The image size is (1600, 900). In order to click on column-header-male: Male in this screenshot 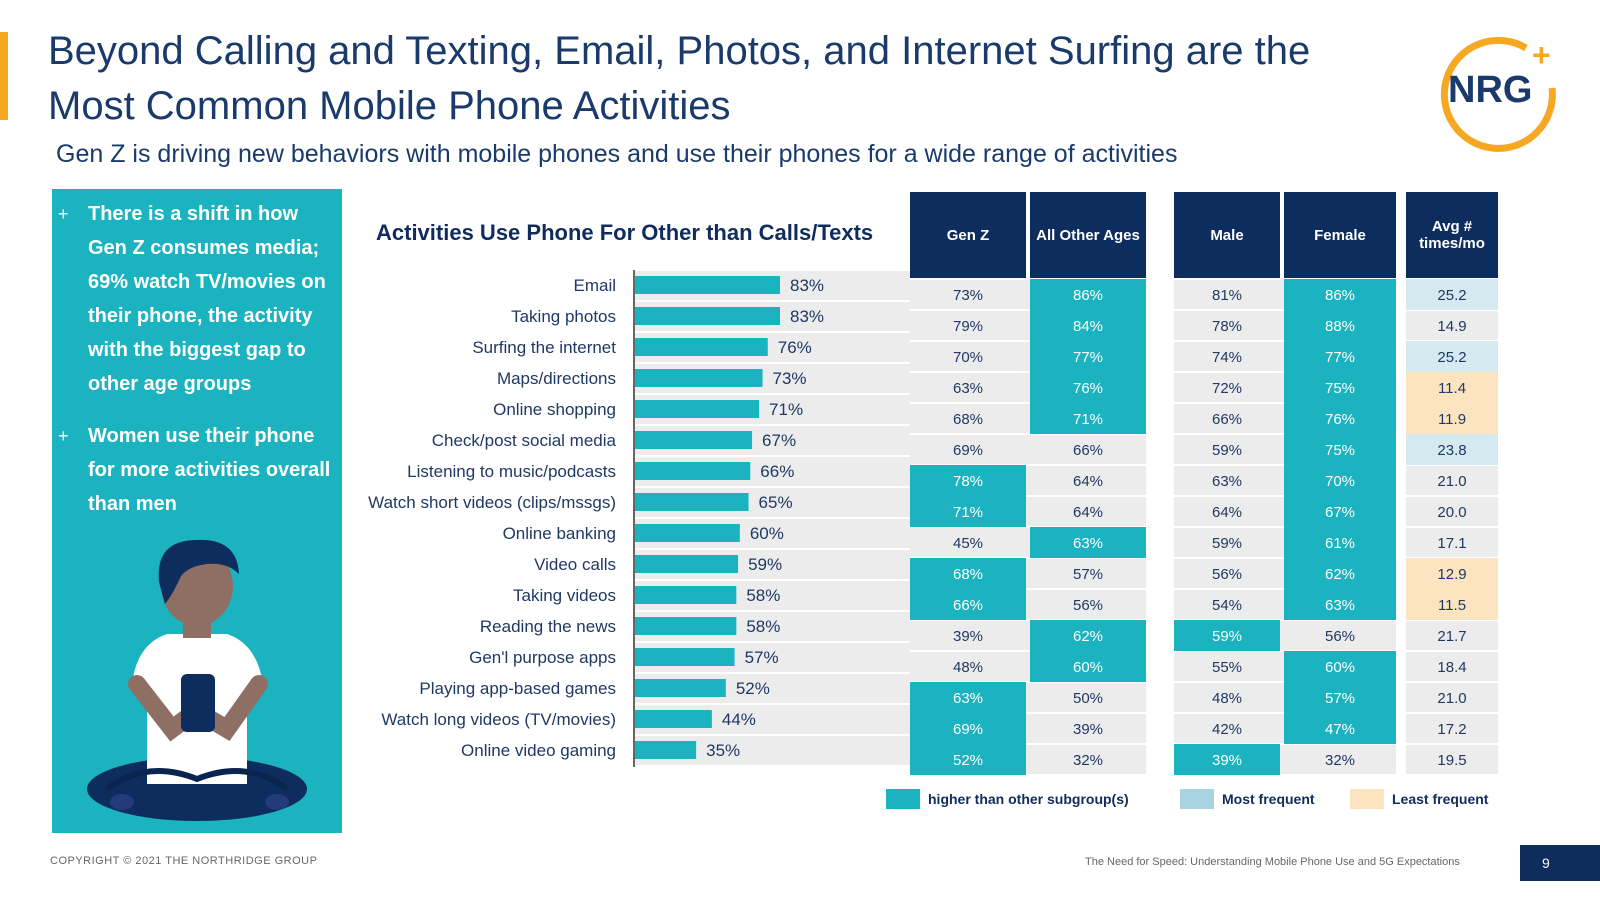, I will do `click(1227, 235)`.